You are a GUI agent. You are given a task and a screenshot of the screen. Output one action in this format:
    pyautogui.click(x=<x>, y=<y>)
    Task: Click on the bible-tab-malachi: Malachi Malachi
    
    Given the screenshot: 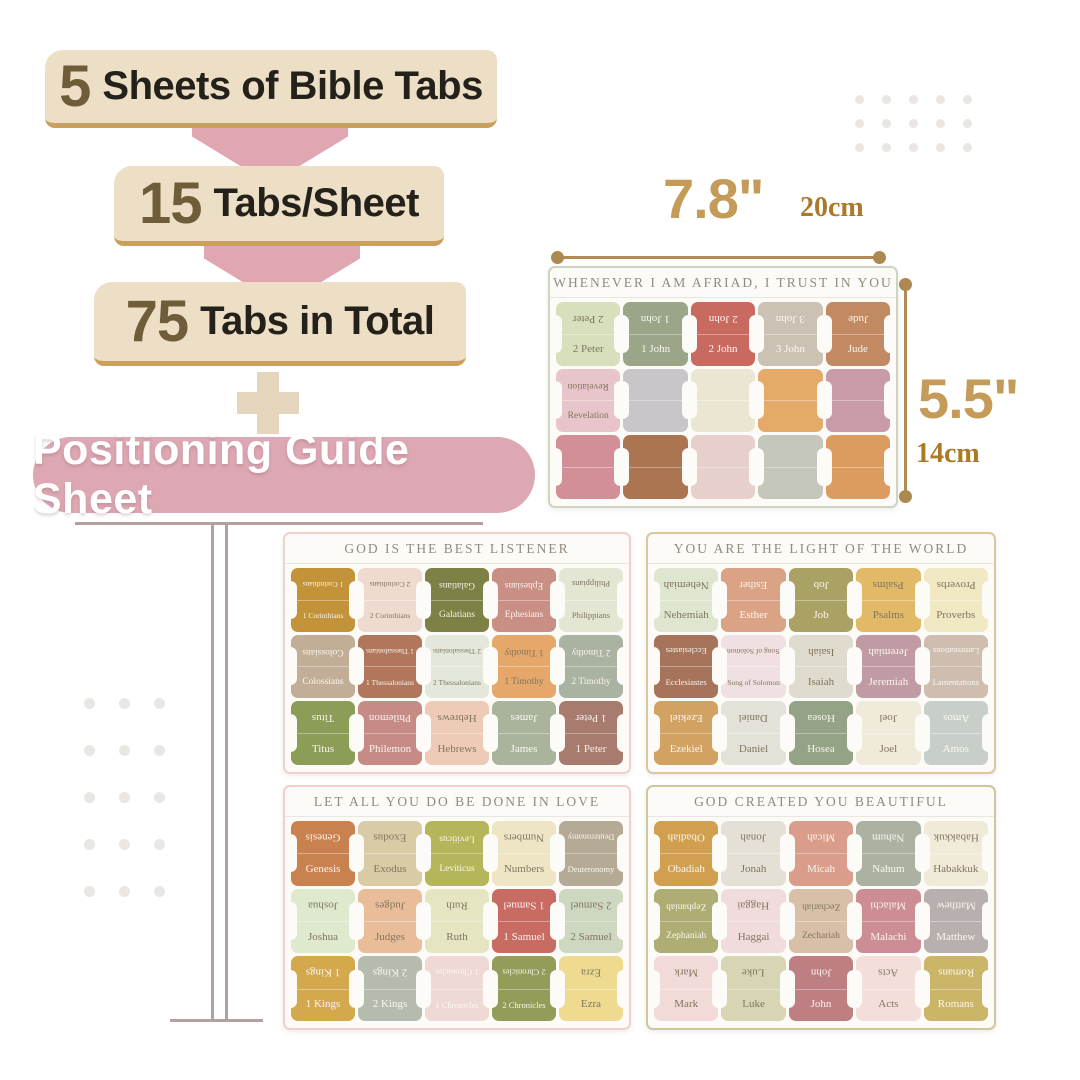 What is the action you would take?
    pyautogui.click(x=888, y=921)
    